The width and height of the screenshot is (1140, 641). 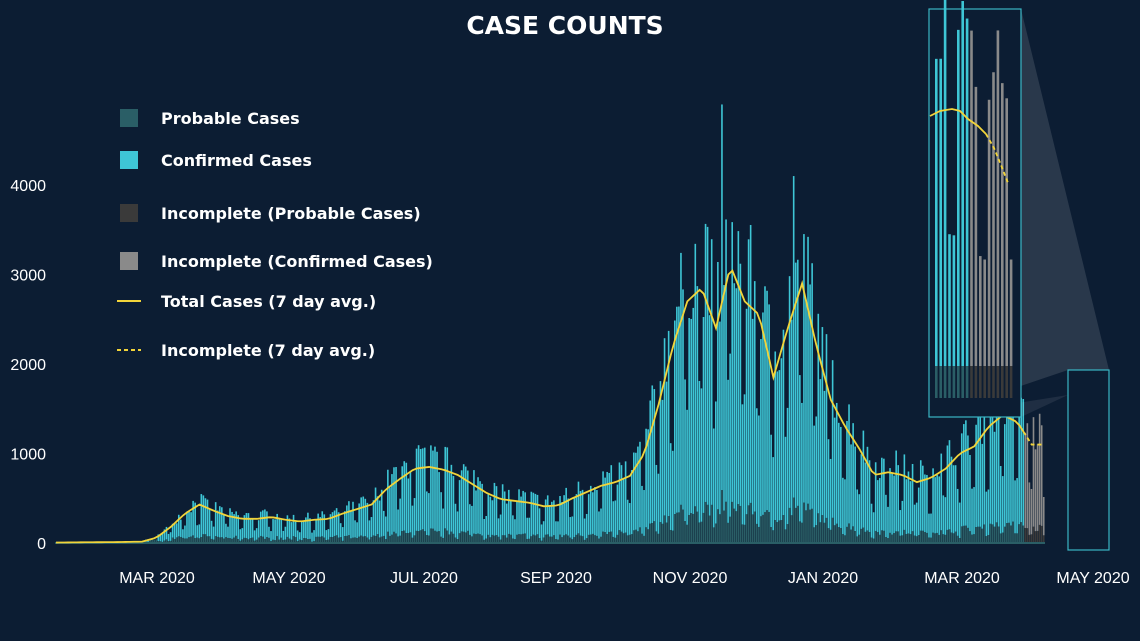 What do you see at coordinates (1031, 538) in the screenshot?
I see `bar-incomplete-probable` at bounding box center [1031, 538].